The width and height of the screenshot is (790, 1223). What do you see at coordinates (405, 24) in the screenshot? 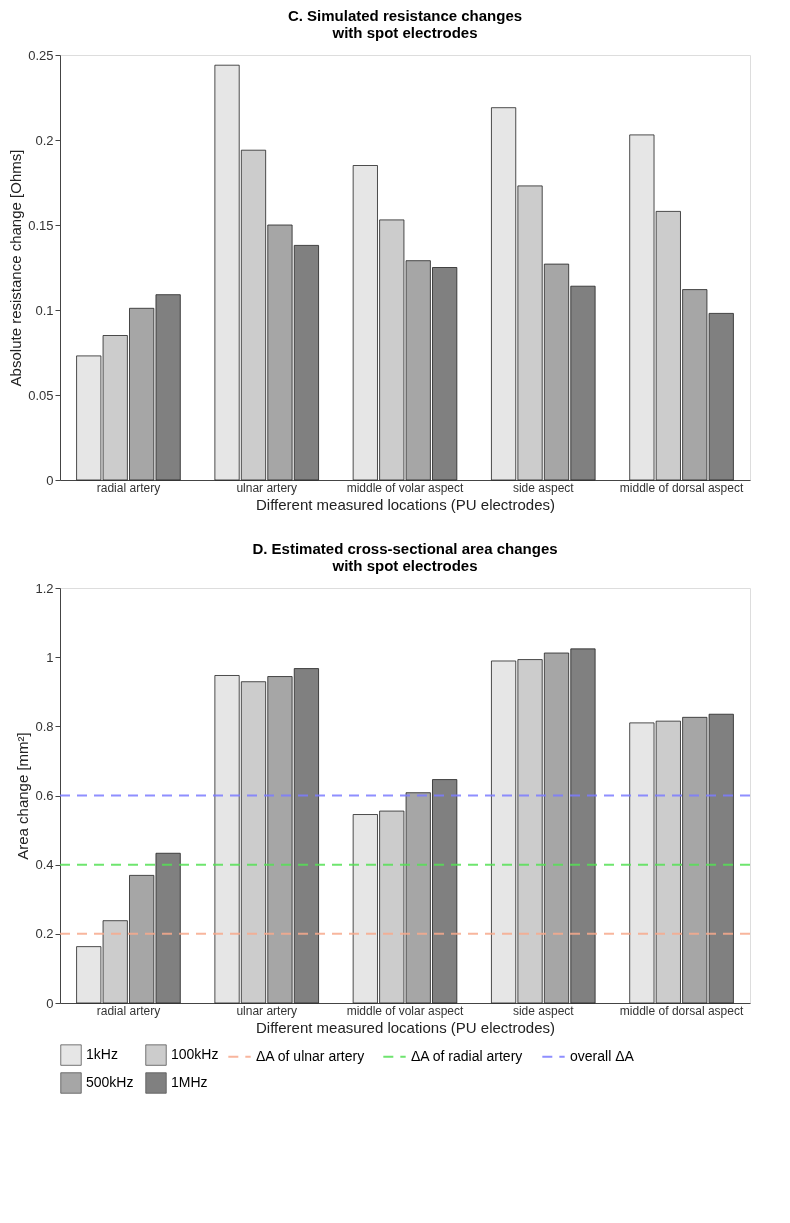
I see `chart-title: C. Simulated resistance changes with spot electrodes` at bounding box center [405, 24].